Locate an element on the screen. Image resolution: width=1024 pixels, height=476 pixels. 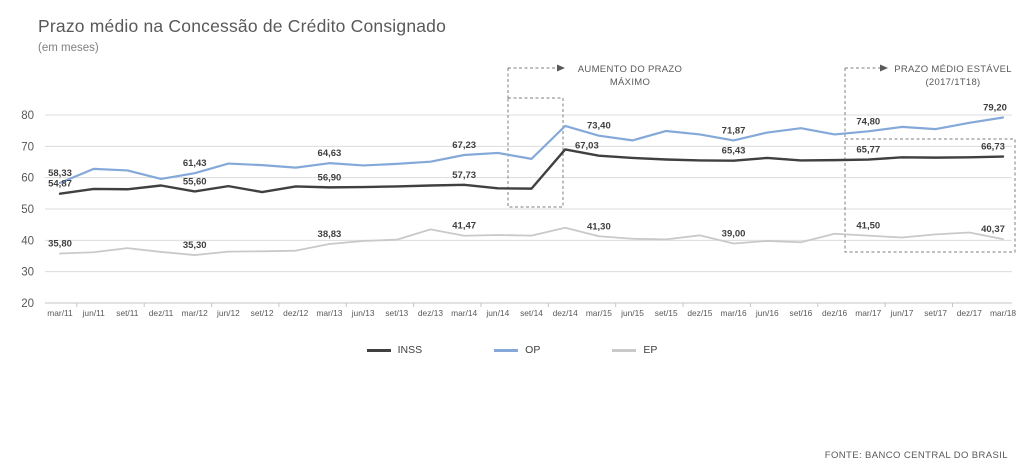
data-label-op-28: 79,20 is located at coordinates (995, 108).